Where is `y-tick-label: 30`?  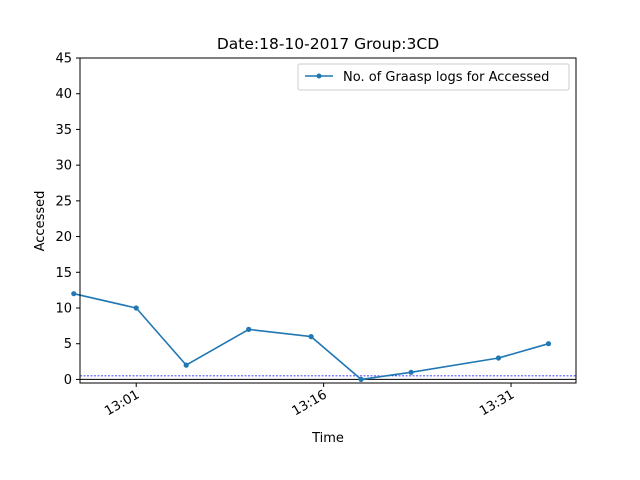 y-tick-label: 30 is located at coordinates (63, 166).